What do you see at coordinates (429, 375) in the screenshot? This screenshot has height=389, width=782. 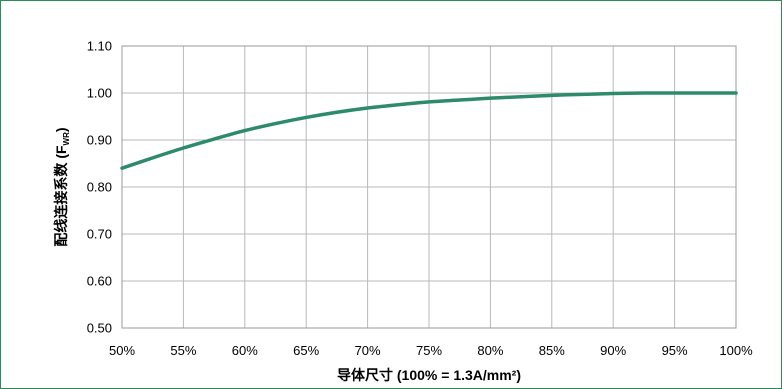 I see `x-axis-title: 导体尺寸 (100% = 1.3A/mm²)` at bounding box center [429, 375].